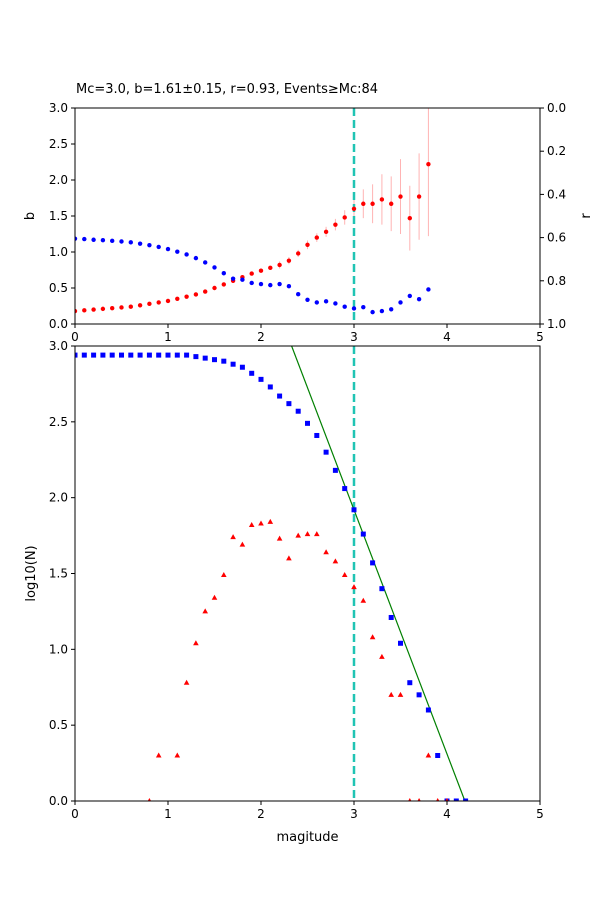 The width and height of the screenshot is (600, 900). I want to click on bottom-x-tick-label: 1, so click(168, 814).